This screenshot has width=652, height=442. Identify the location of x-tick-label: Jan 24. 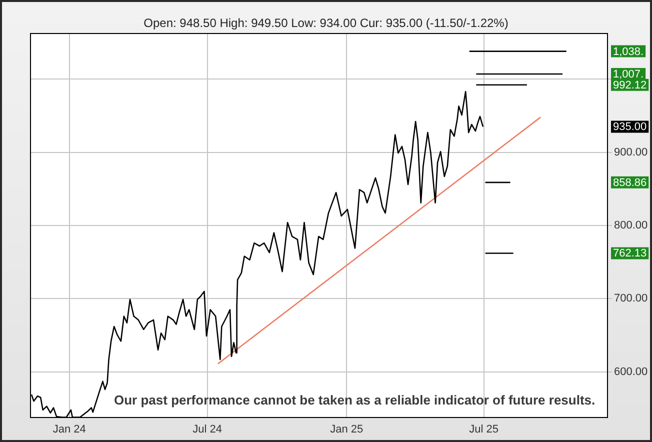
(69, 430).